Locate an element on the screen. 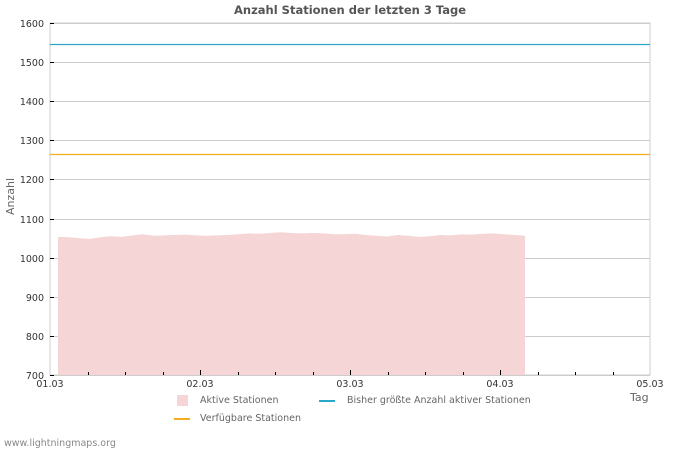 The image size is (700, 450). legend-item-max: Bisher größte Anzahl aktiver Stationen is located at coordinates (425, 400).